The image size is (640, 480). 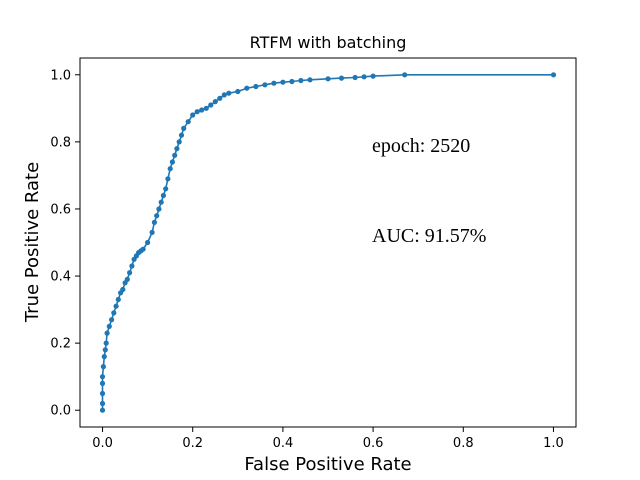 I want to click on epoch-annotation: epoch: 2520, so click(x=421, y=146).